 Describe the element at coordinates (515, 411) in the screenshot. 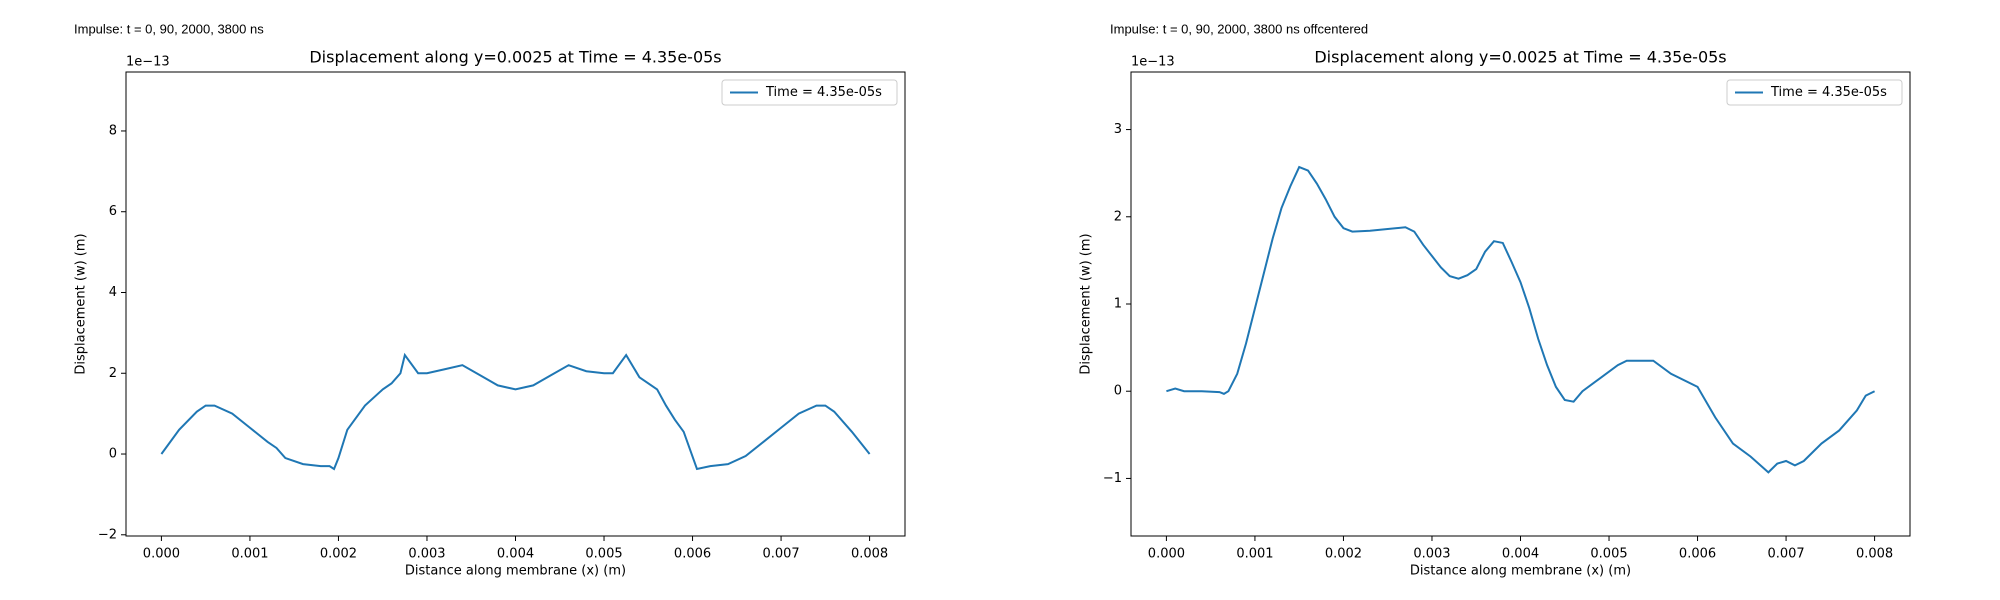

I see `data-line` at that location.